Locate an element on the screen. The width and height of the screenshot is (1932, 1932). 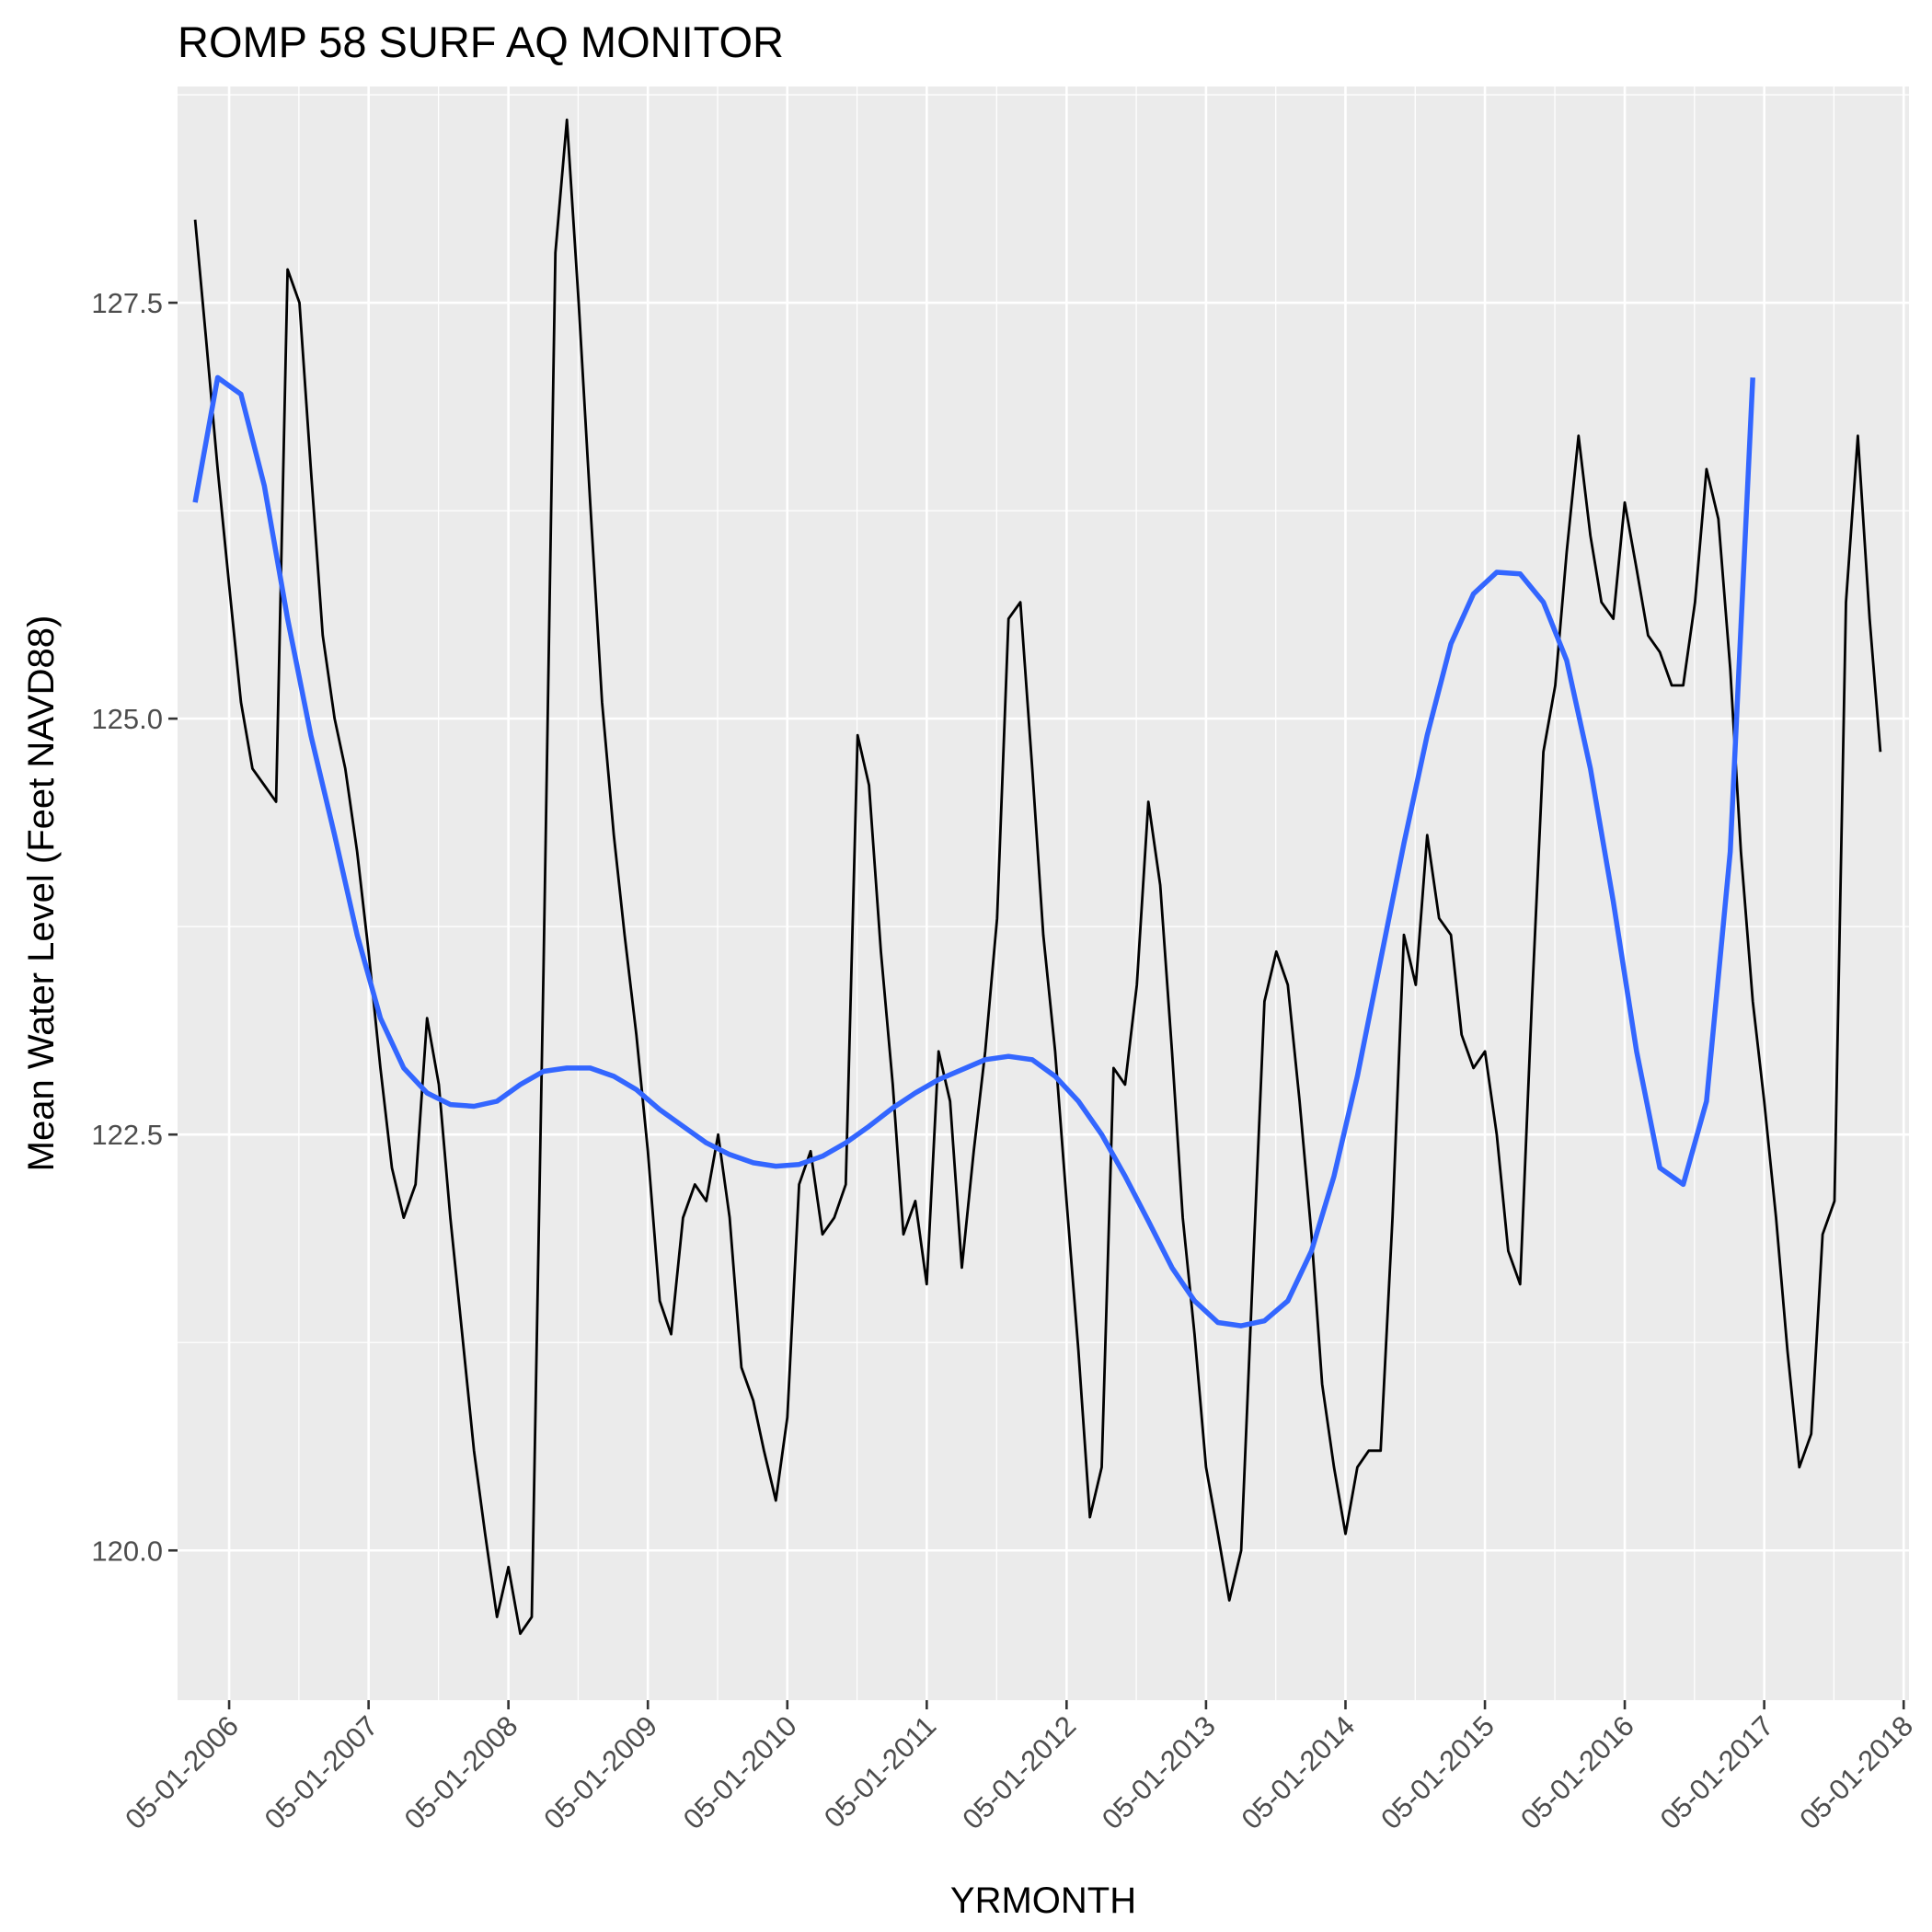
y-axis-title: Mean Water Level (Feet NAVD88) is located at coordinates (41, 893).